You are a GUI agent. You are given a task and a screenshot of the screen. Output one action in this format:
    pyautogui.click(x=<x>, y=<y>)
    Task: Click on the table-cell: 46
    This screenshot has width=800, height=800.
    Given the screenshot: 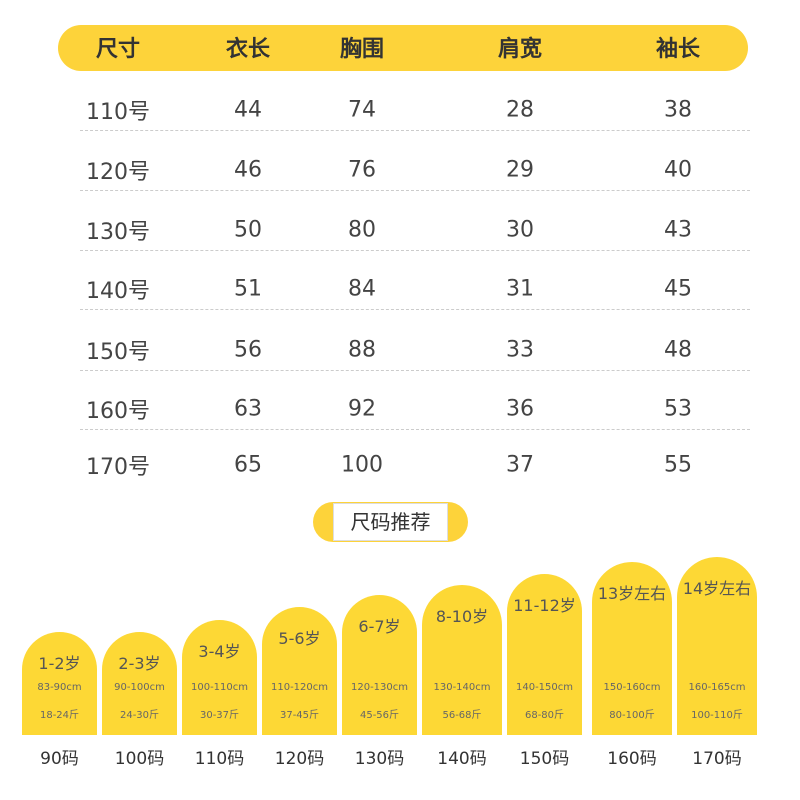 What is the action you would take?
    pyautogui.click(x=248, y=170)
    